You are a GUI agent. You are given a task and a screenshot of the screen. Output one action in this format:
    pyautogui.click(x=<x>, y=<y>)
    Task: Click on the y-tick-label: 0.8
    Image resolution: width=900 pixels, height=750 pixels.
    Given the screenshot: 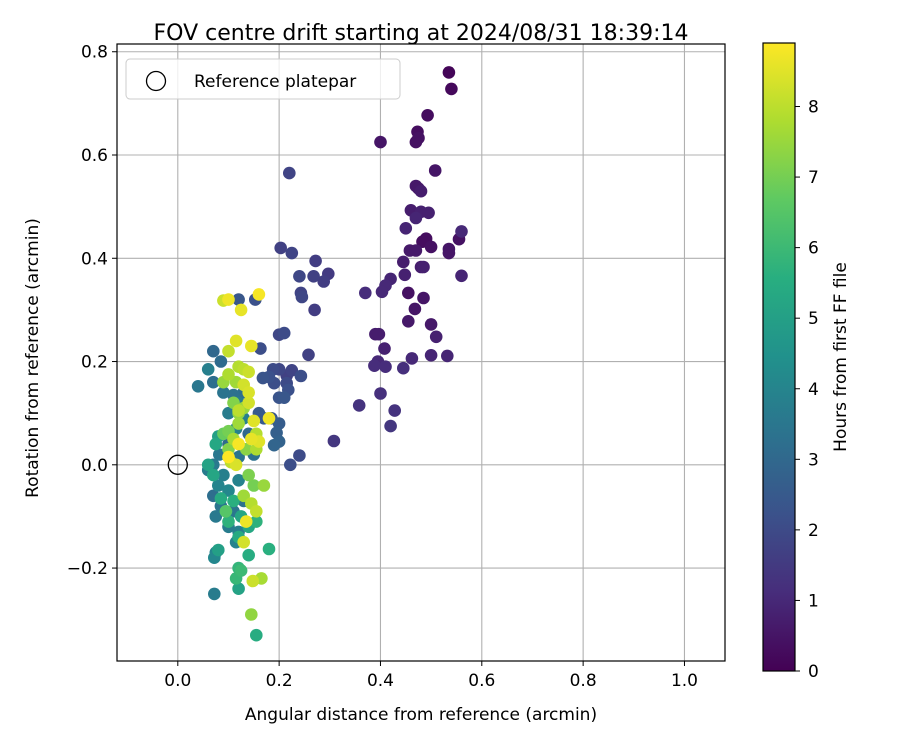 What is the action you would take?
    pyautogui.click(x=94, y=53)
    